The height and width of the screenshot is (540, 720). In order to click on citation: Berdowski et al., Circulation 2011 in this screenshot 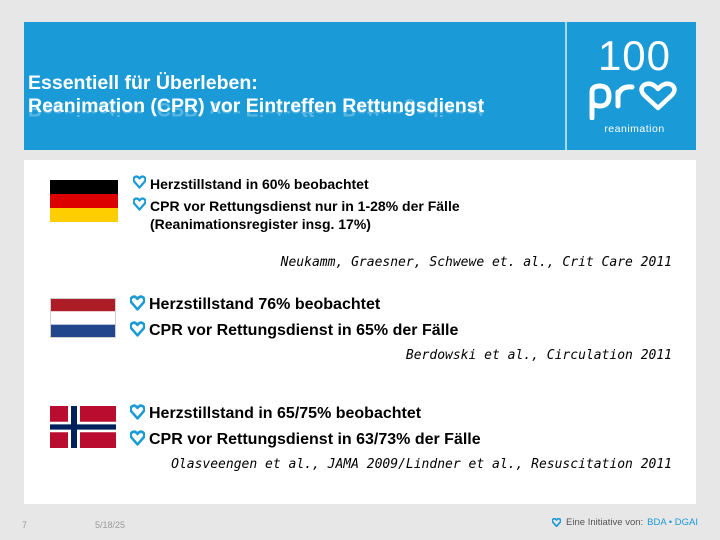, I will do `click(538, 355)`.